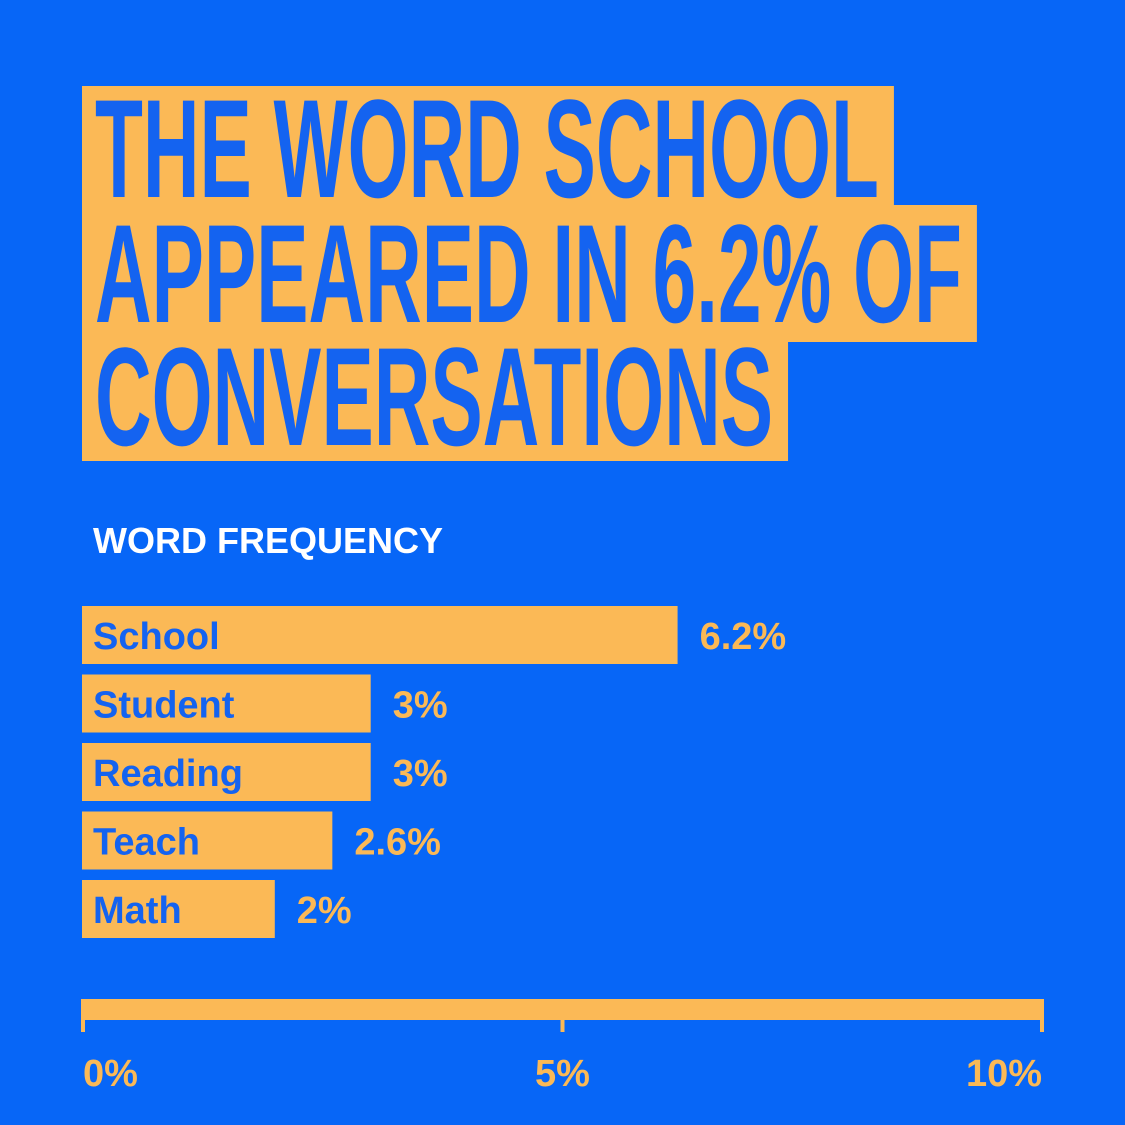  I want to click on chart-title: APPEARED IN 6.2% OF, so click(528, 274).